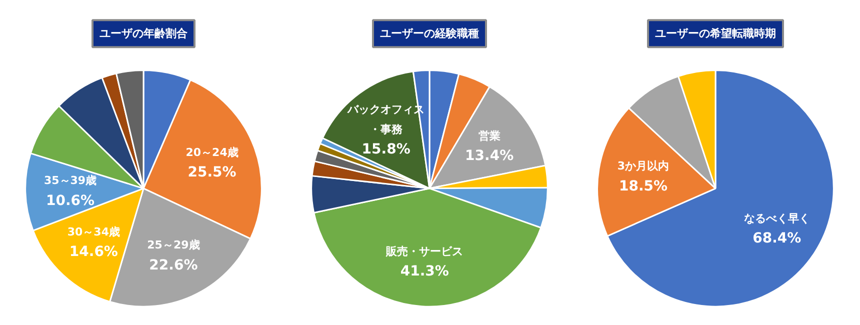  Describe the element at coordinates (70, 181) in the screenshot. I see `slice-label: 35～39歳` at that location.